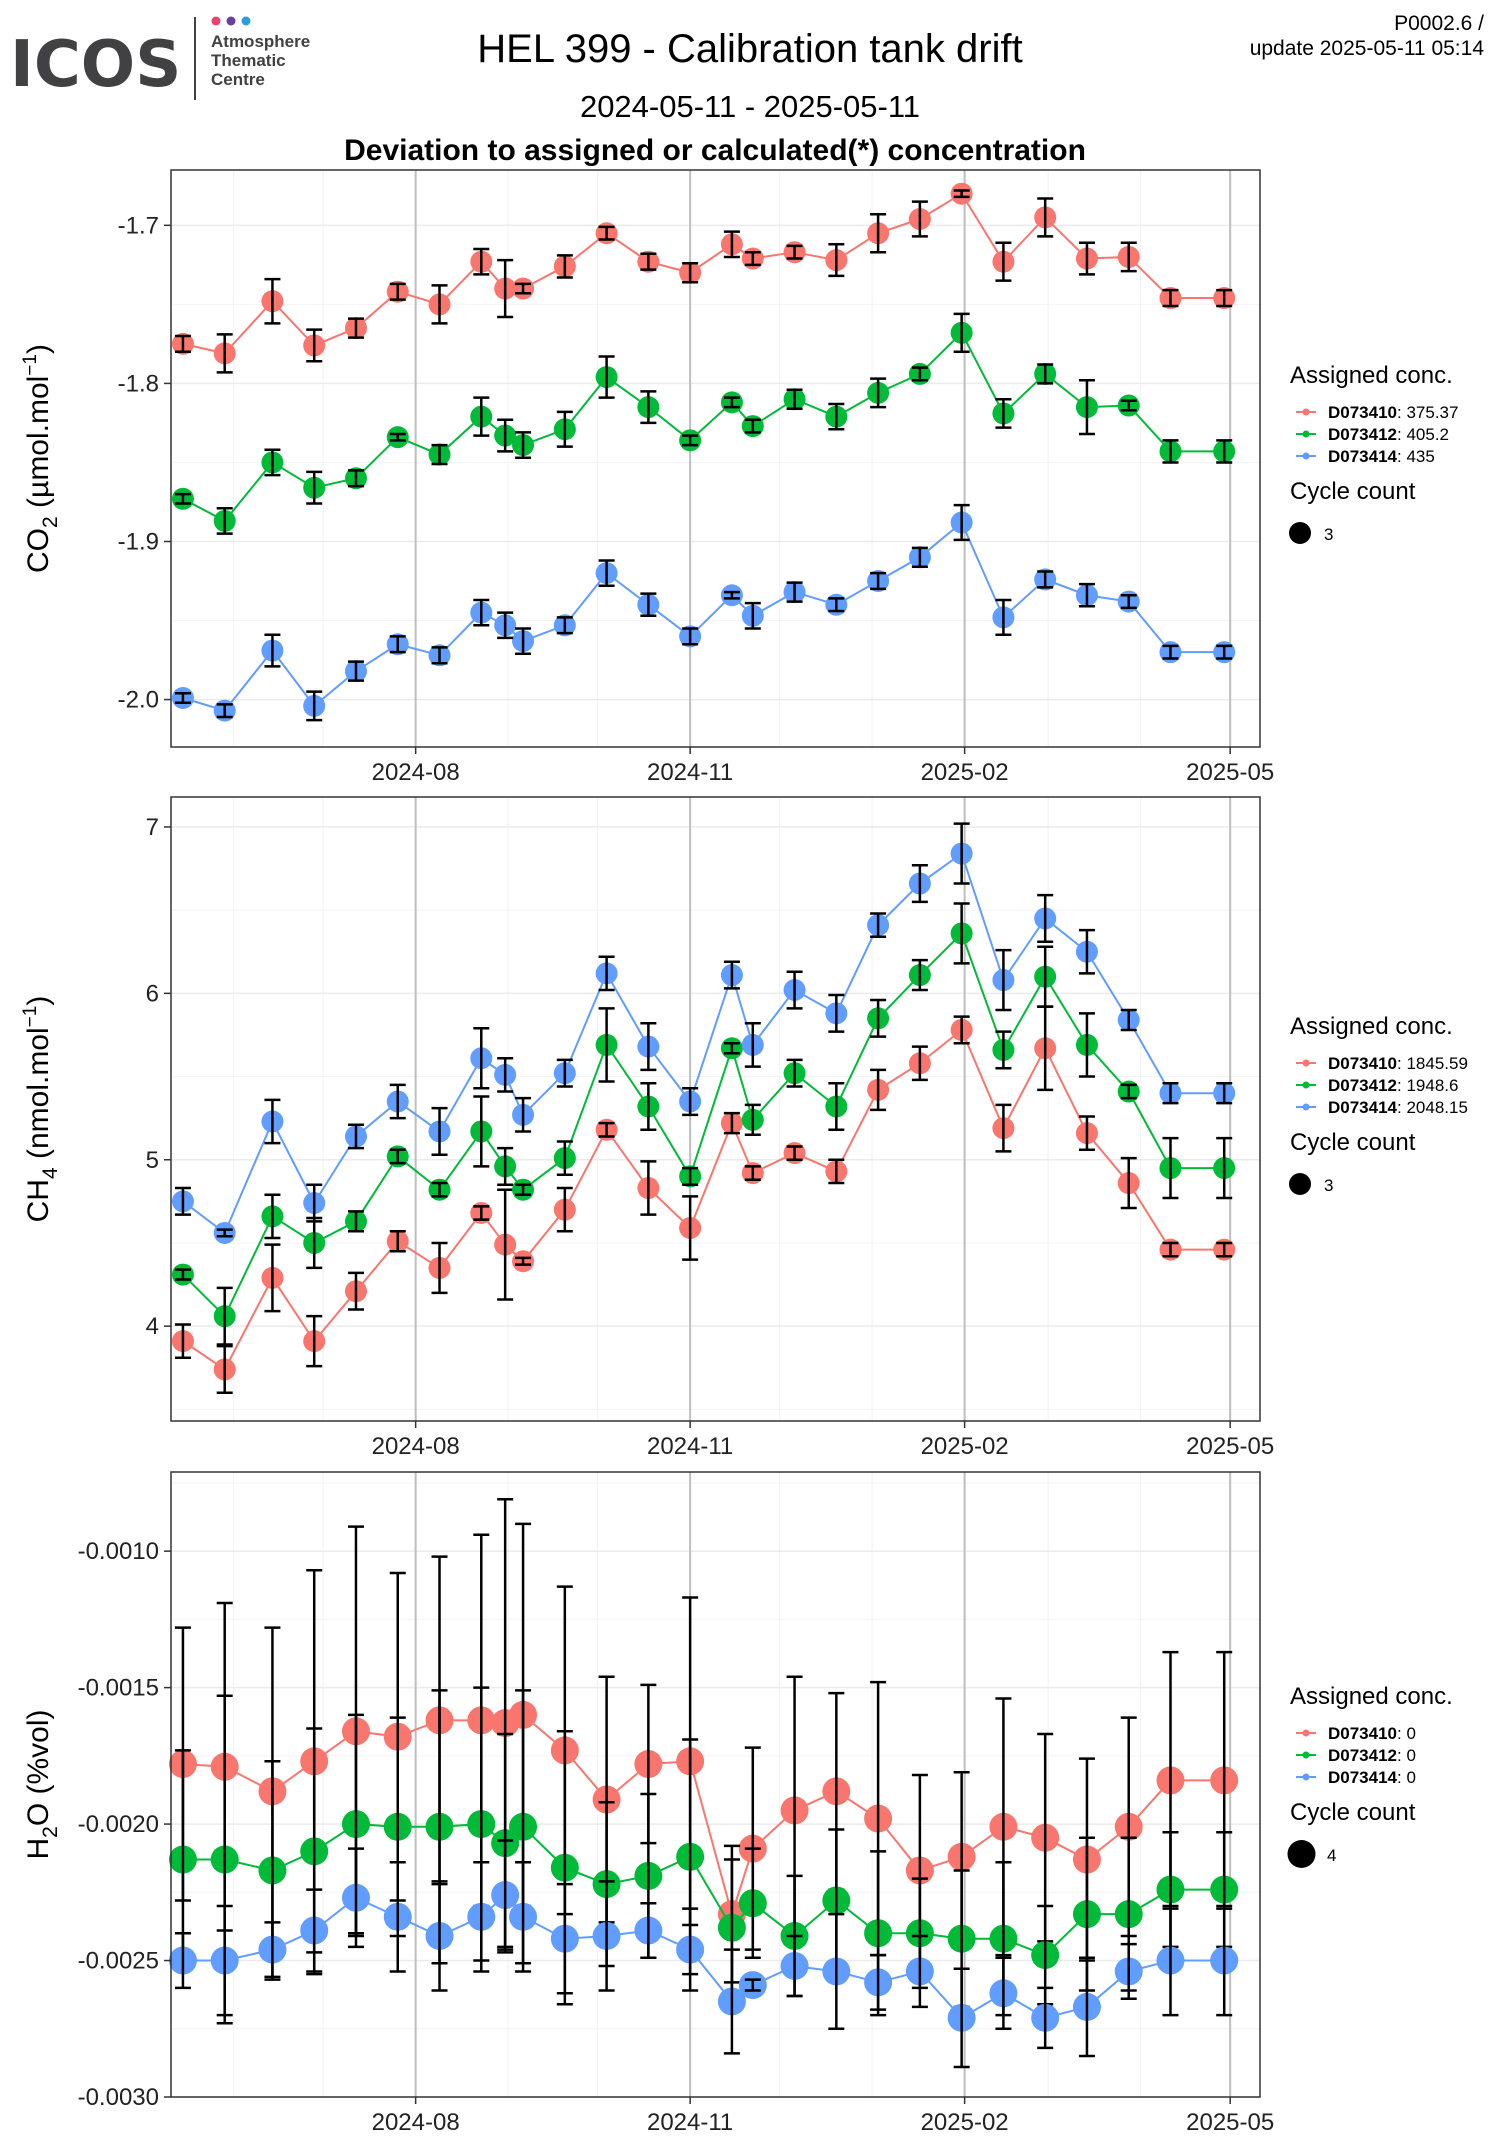  What do you see at coordinates (1230, 2122) in the screenshot?
I see `x-tick-label: 2025-05` at bounding box center [1230, 2122].